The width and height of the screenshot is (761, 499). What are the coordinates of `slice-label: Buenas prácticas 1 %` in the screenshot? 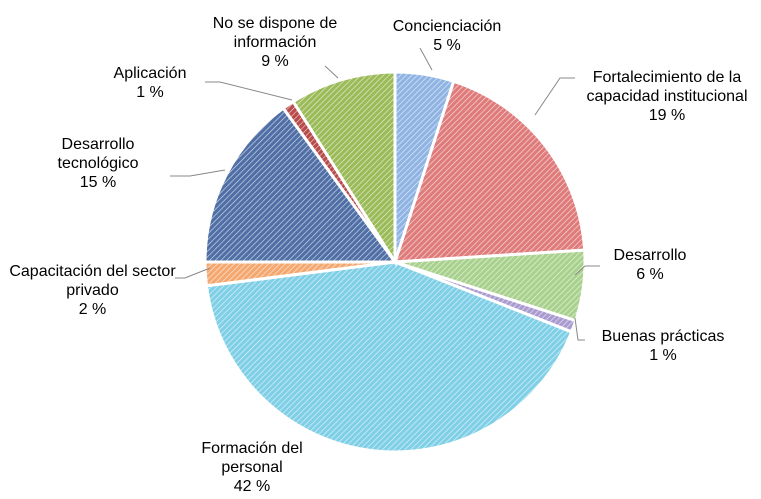 It's located at (663, 346).